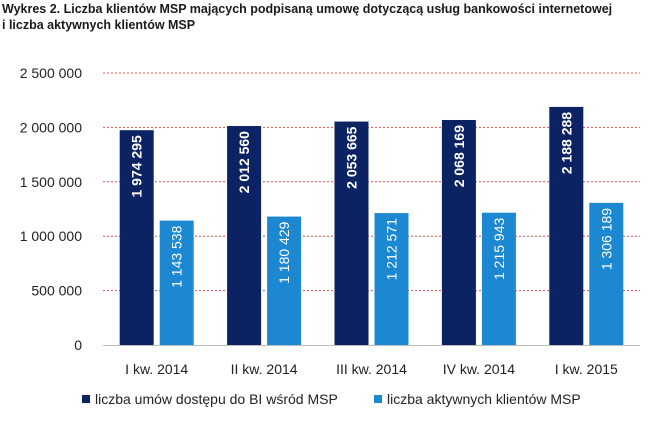 The width and height of the screenshot is (655, 421). Describe the element at coordinates (216, 399) in the screenshot. I see `legend-label-series-1: liczba umów dostępu do BI wśród MSP` at that location.